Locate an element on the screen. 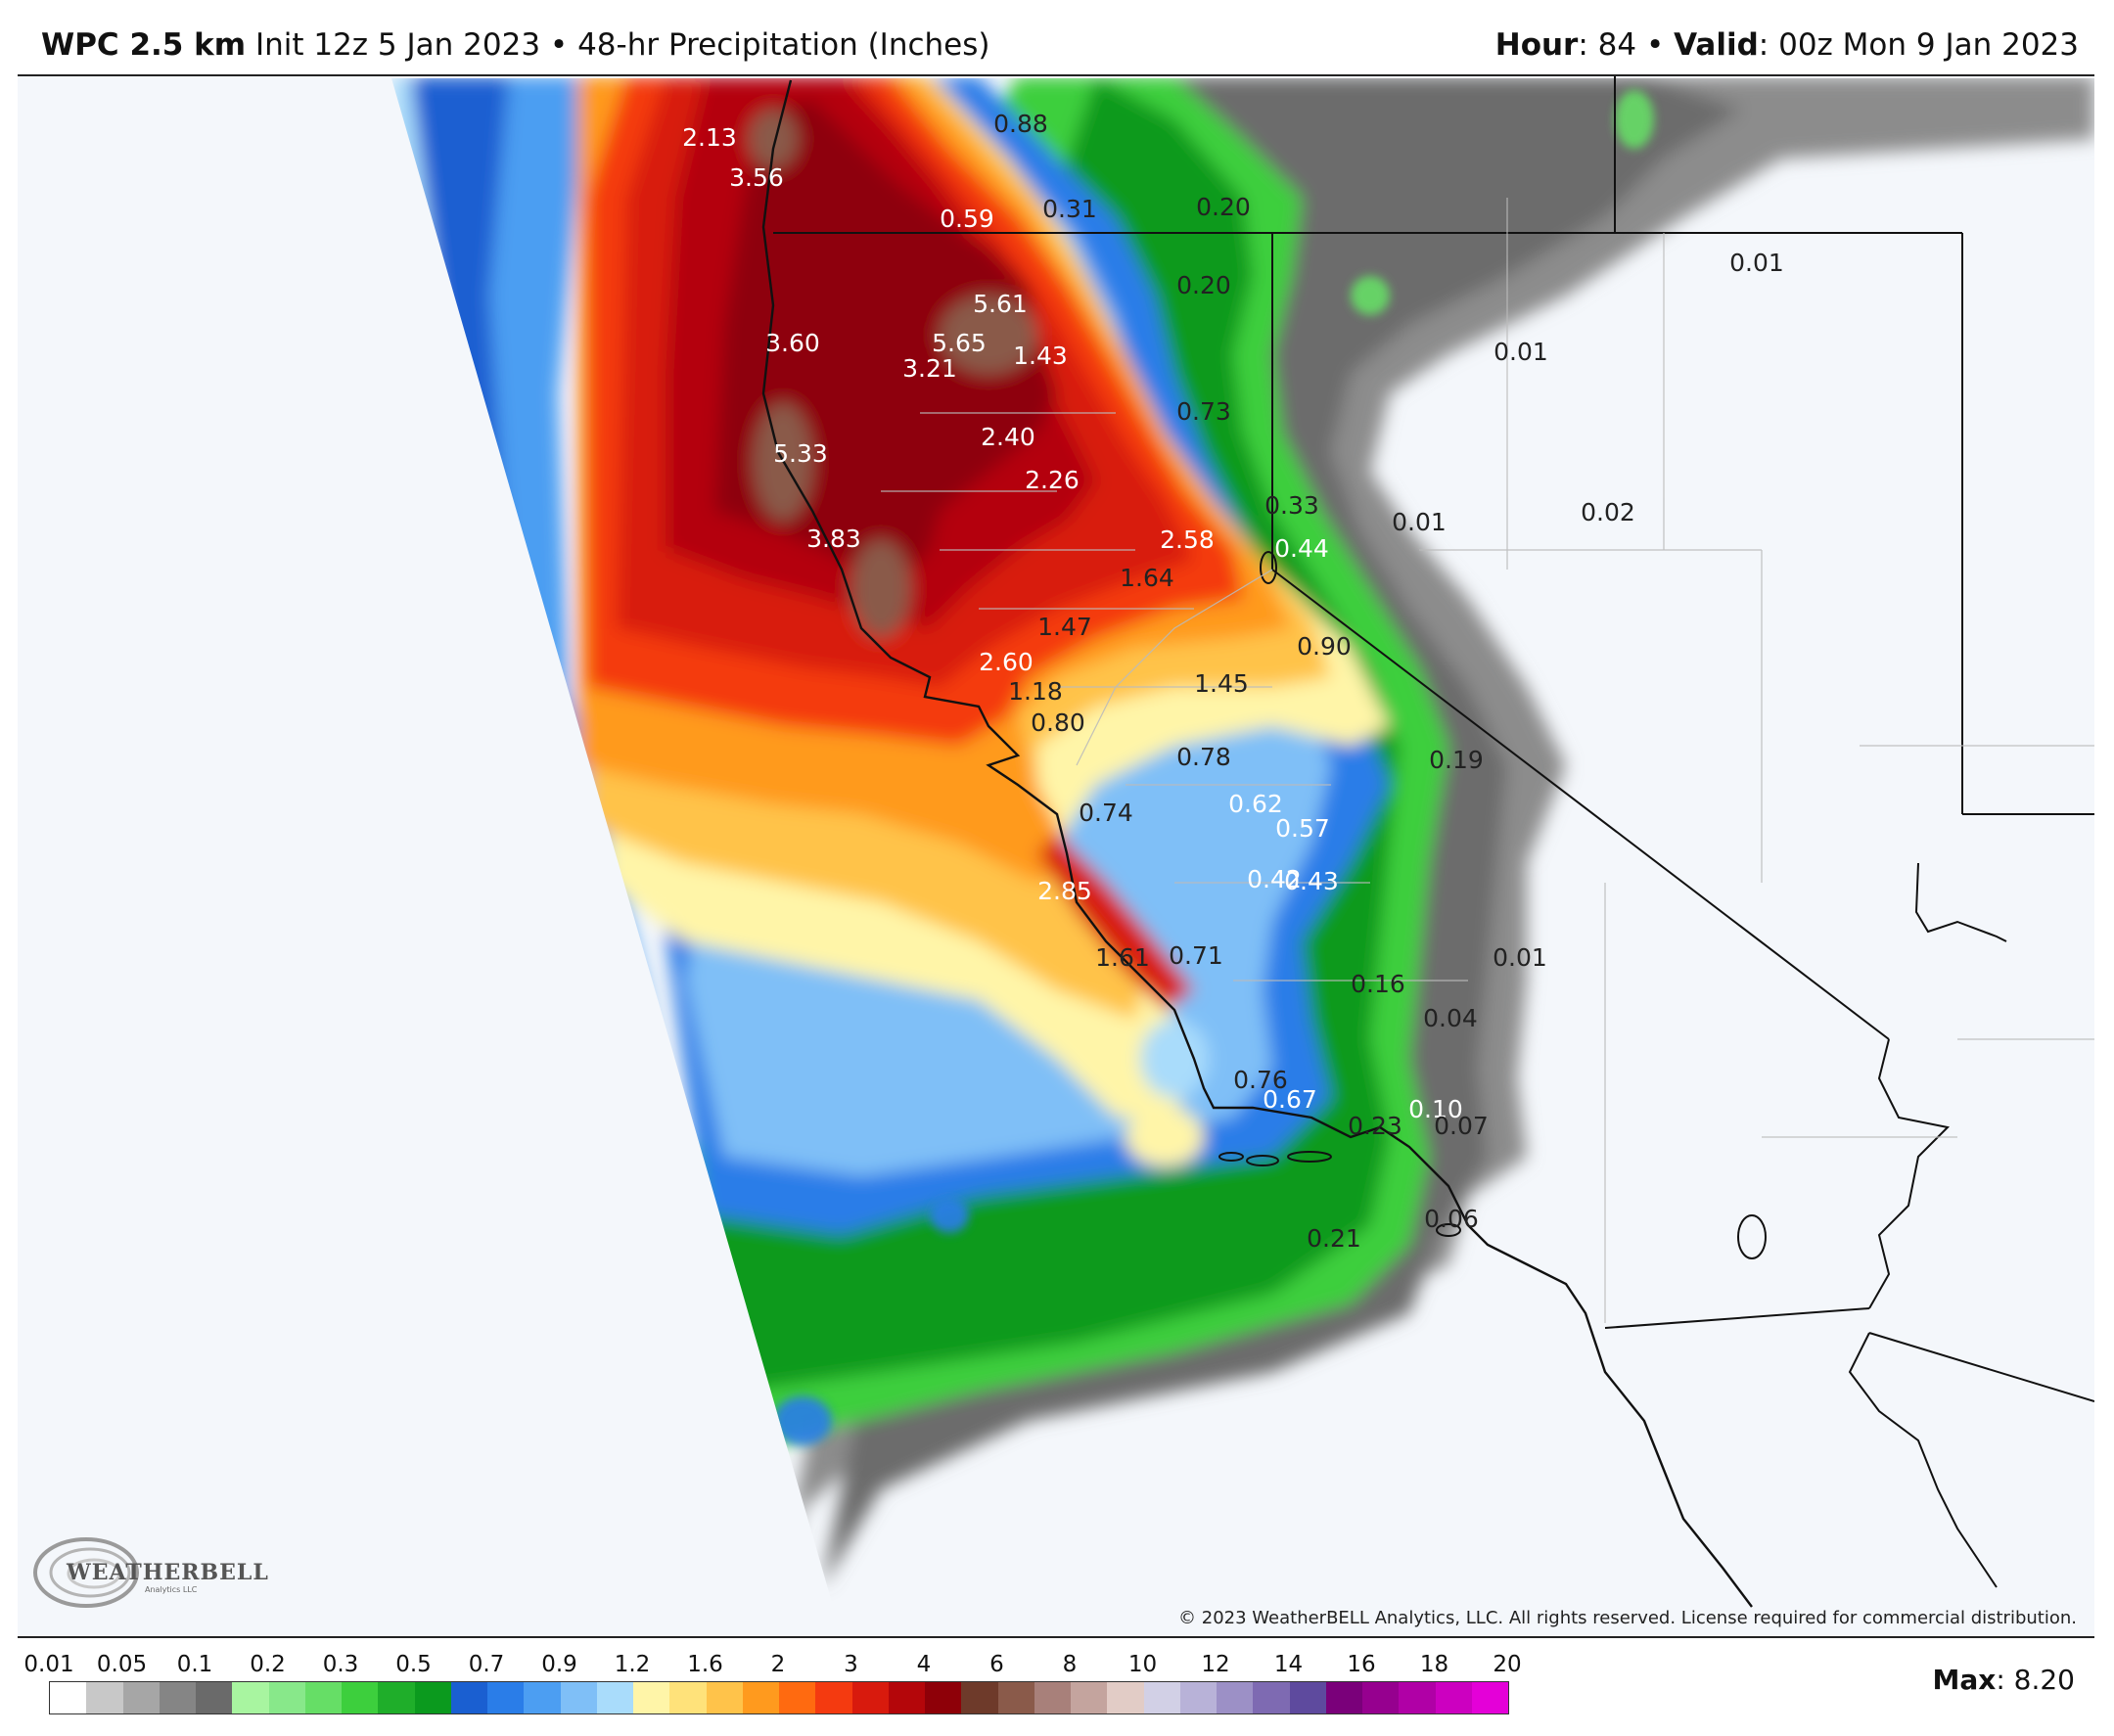 The image size is (2114, 1736). precip-value-label: 0.67 is located at coordinates (1290, 1099).